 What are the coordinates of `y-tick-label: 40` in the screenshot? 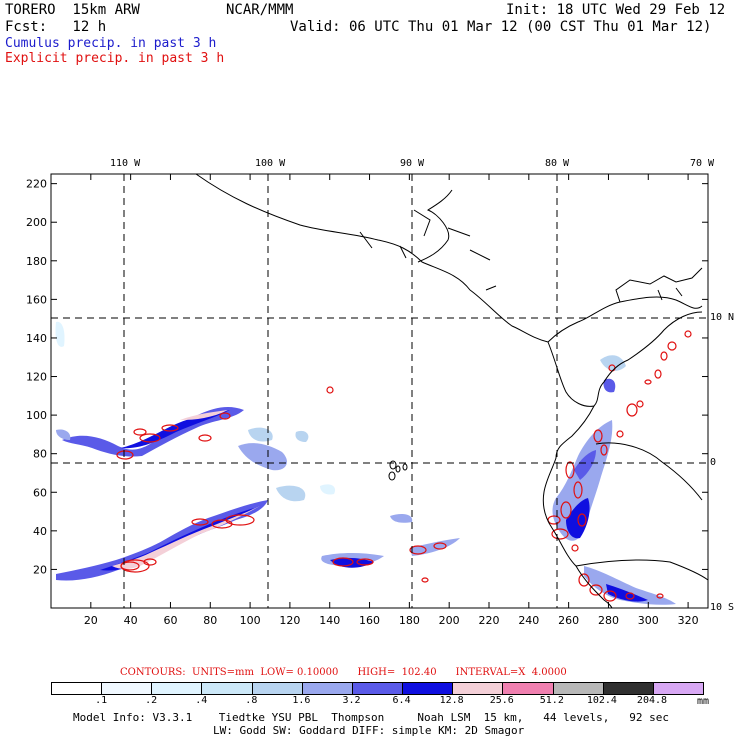 It's located at (40, 531).